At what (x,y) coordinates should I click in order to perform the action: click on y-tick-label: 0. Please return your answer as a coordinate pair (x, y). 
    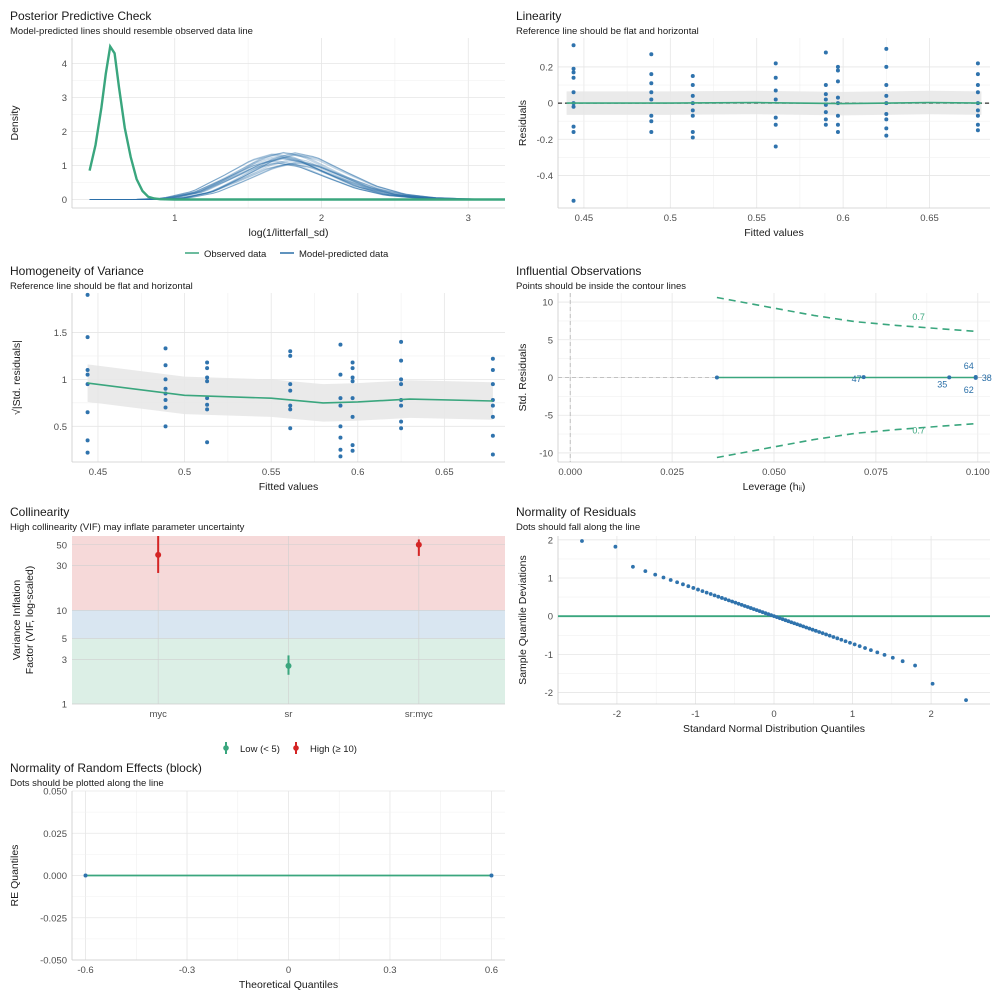
    Looking at the image, I should click on (550, 104).